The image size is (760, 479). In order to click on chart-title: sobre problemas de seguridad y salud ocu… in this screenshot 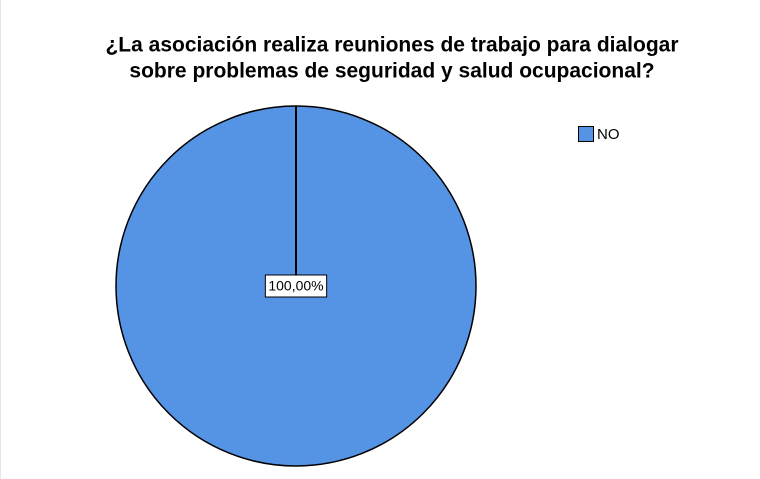, I will do `click(391, 71)`.